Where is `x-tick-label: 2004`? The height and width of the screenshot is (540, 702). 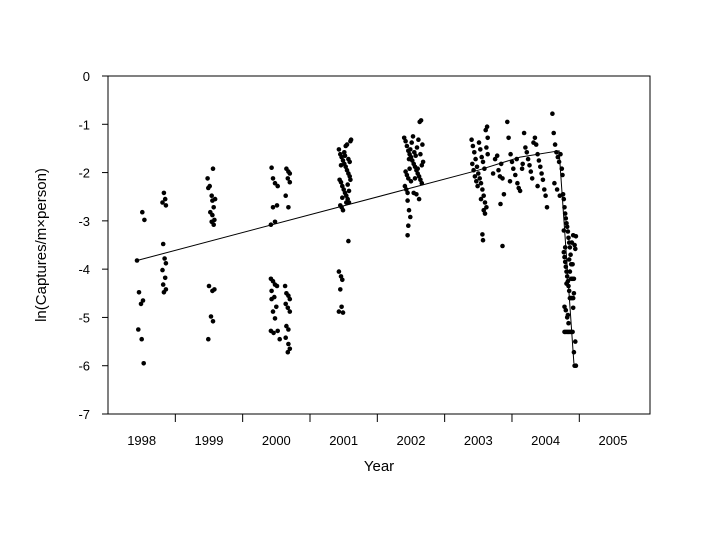 x-tick-label: 2004 is located at coordinates (545, 440).